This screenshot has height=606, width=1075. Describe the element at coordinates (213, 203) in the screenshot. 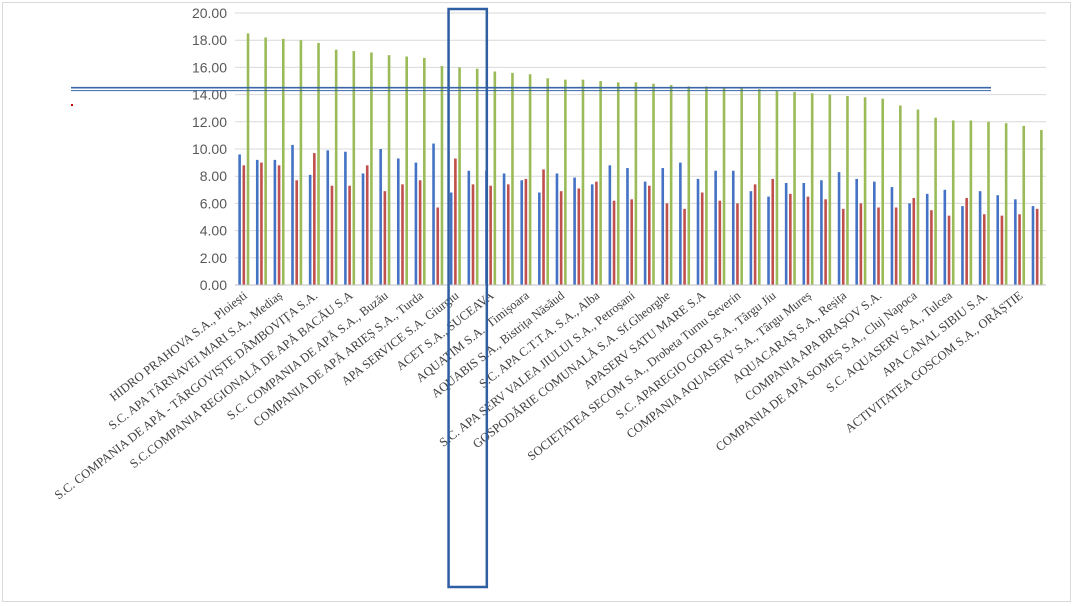

I see `y-tick-label: 6.00` at that location.